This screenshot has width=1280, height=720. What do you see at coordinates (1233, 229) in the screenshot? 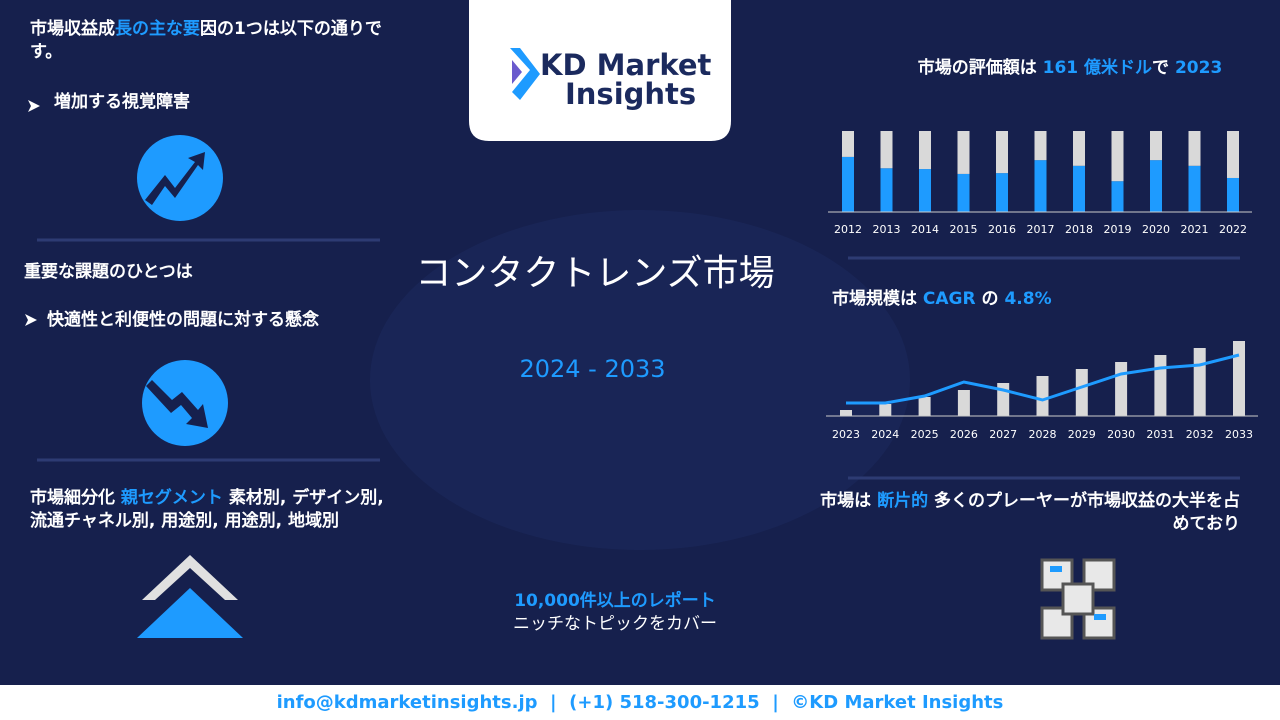
I see `x-tick-label: 2022` at bounding box center [1233, 229].